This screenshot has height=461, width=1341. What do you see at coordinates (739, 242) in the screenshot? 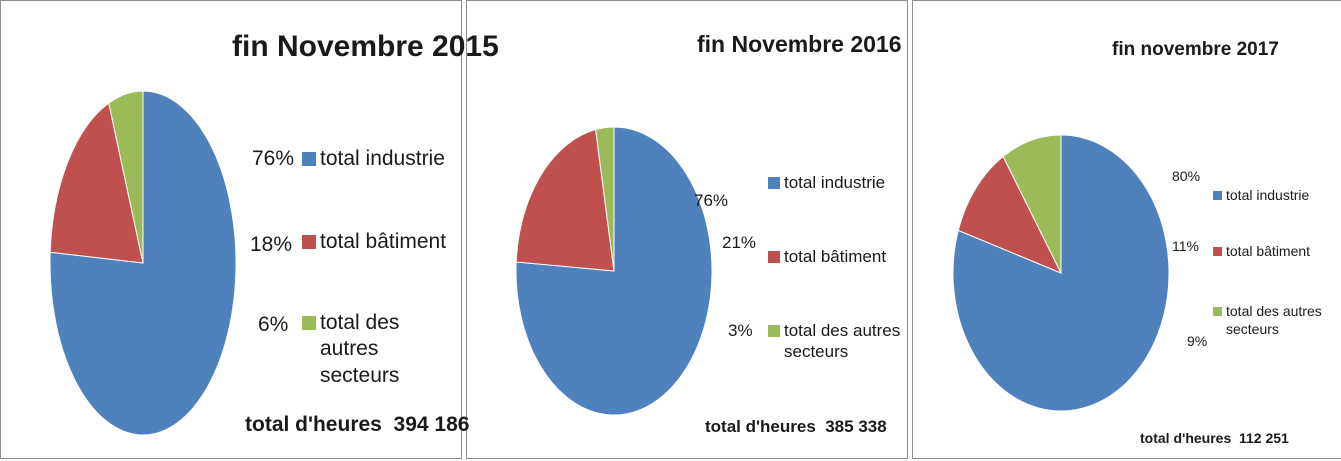
I see `value-label: 21%` at bounding box center [739, 242].